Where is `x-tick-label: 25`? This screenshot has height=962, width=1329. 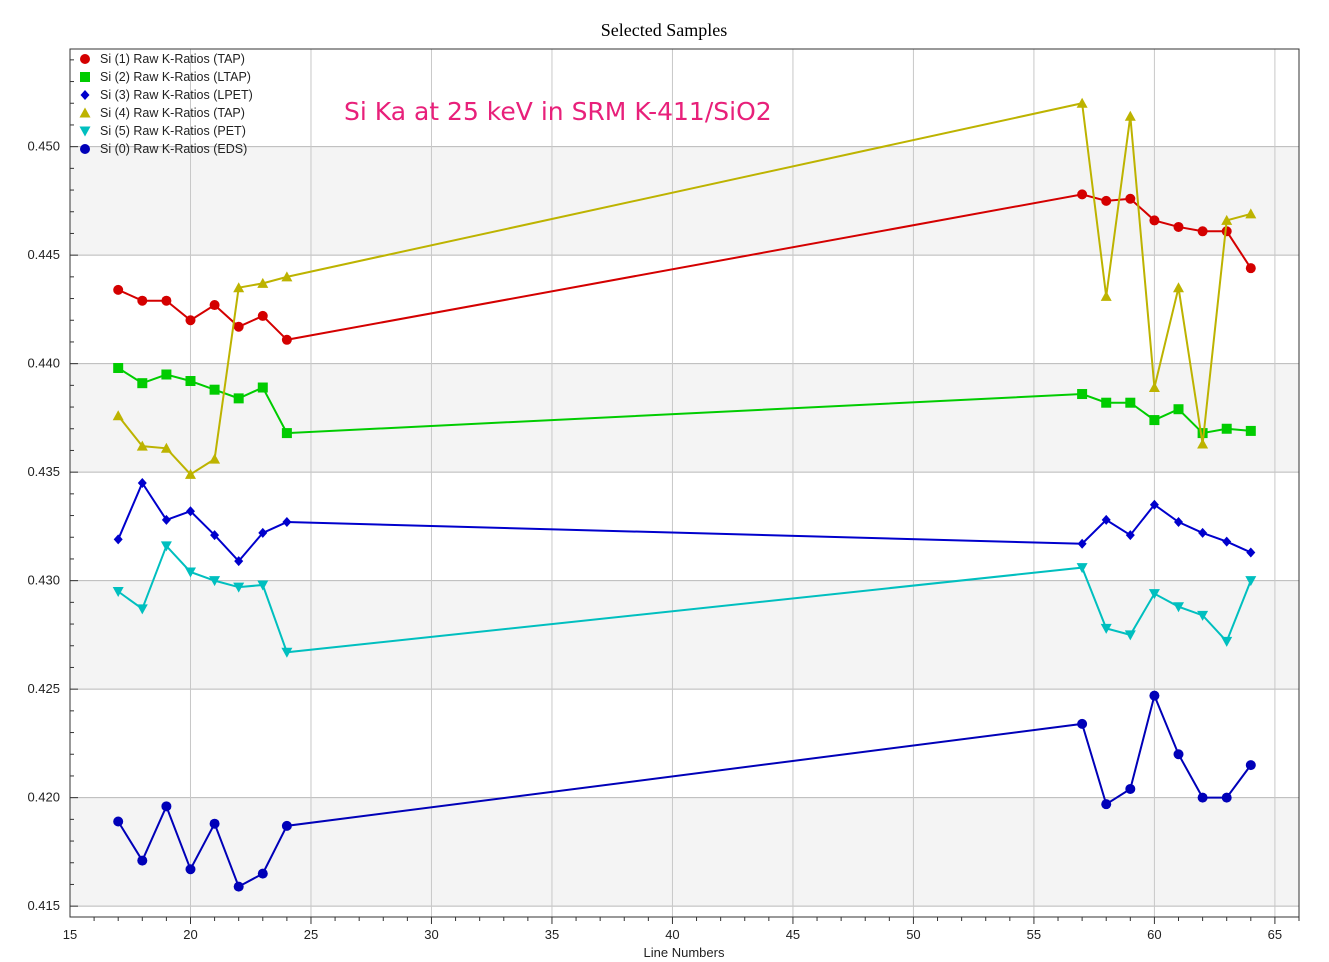 x-tick-label: 25 is located at coordinates (311, 934).